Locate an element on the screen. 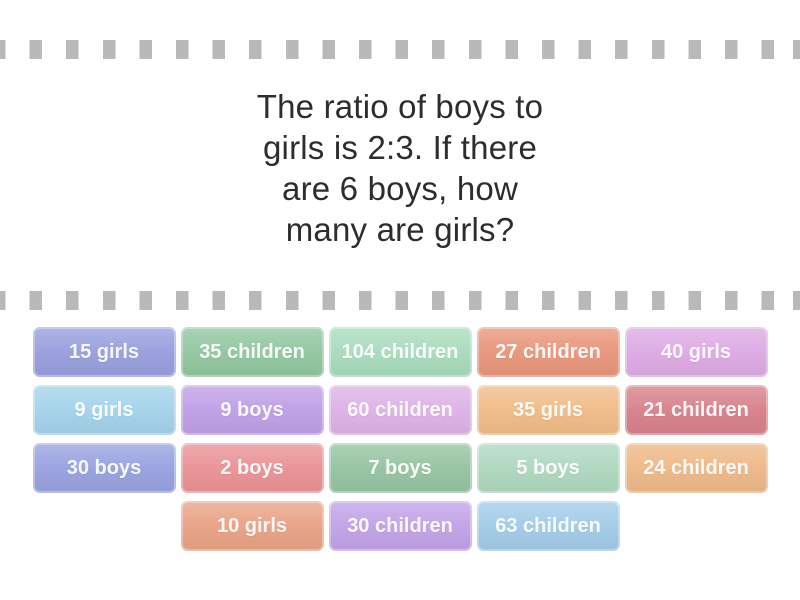  answer-tile: 27 children is located at coordinates (548, 352).